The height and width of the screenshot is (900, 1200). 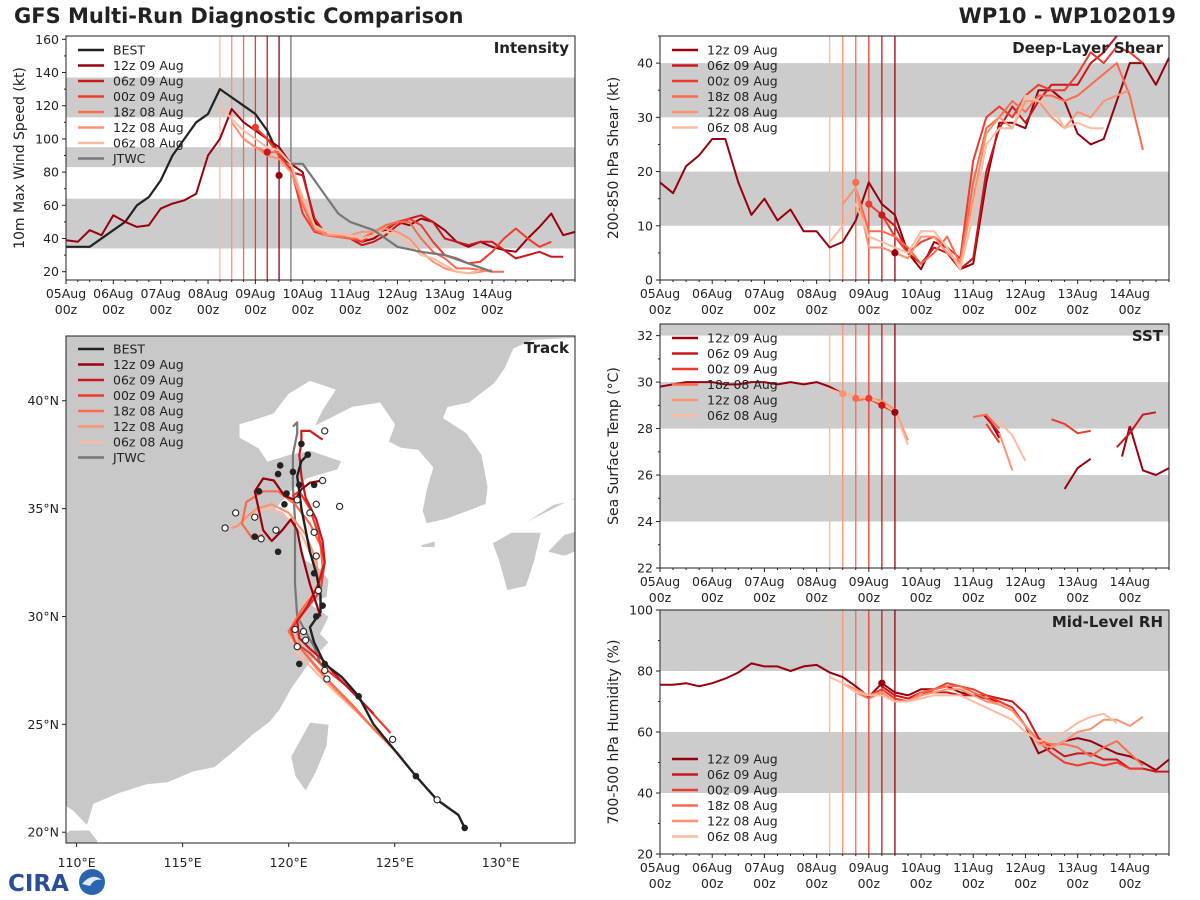 What do you see at coordinates (20, 158) in the screenshot?
I see `intensity-ylabel: 10m Max Wind Speed (kt)` at bounding box center [20, 158].